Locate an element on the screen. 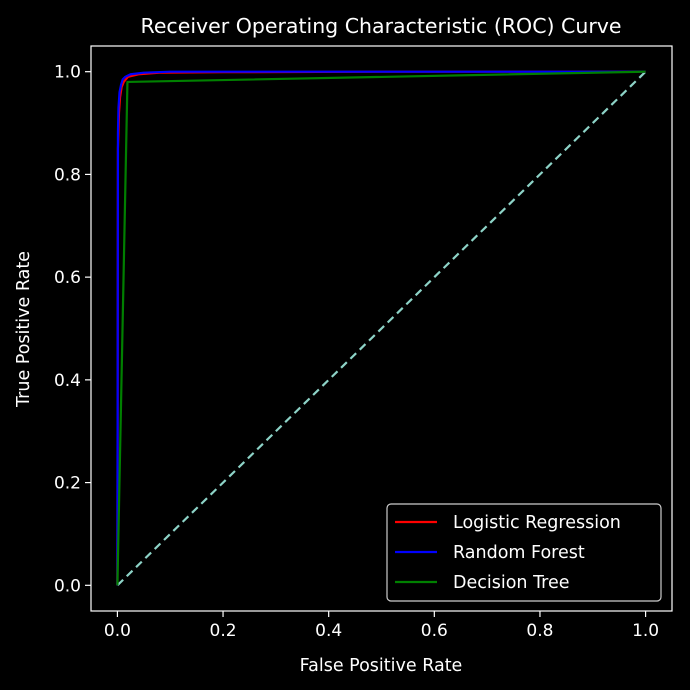  y-tick-label: 0.8 is located at coordinates (67, 175).